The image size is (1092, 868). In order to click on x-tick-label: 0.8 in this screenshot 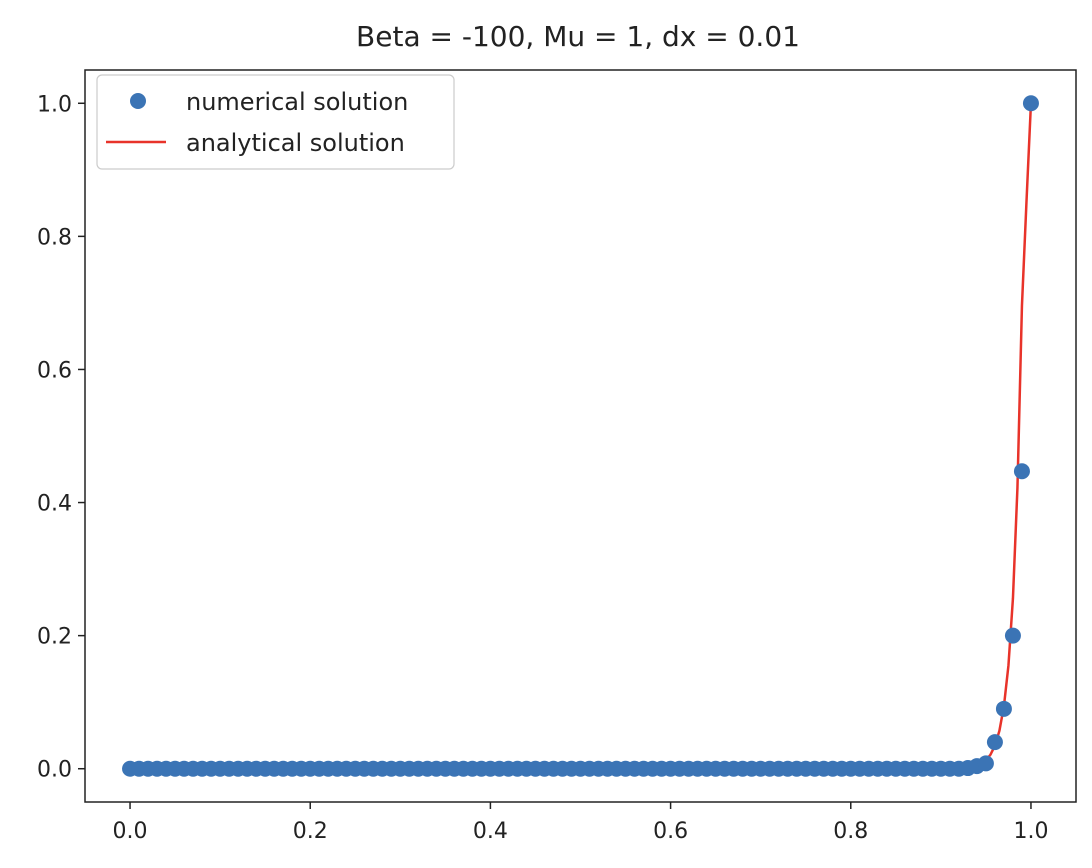, I will do `click(850, 831)`.